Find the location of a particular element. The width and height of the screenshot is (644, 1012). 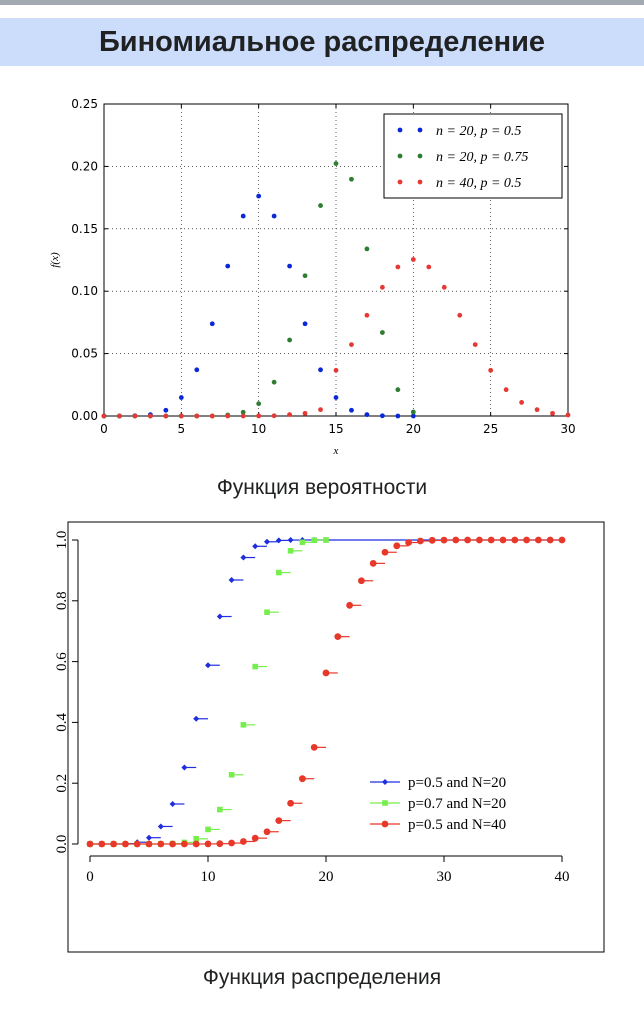

pmf-ytick-label: 0.15 is located at coordinates (84, 229).